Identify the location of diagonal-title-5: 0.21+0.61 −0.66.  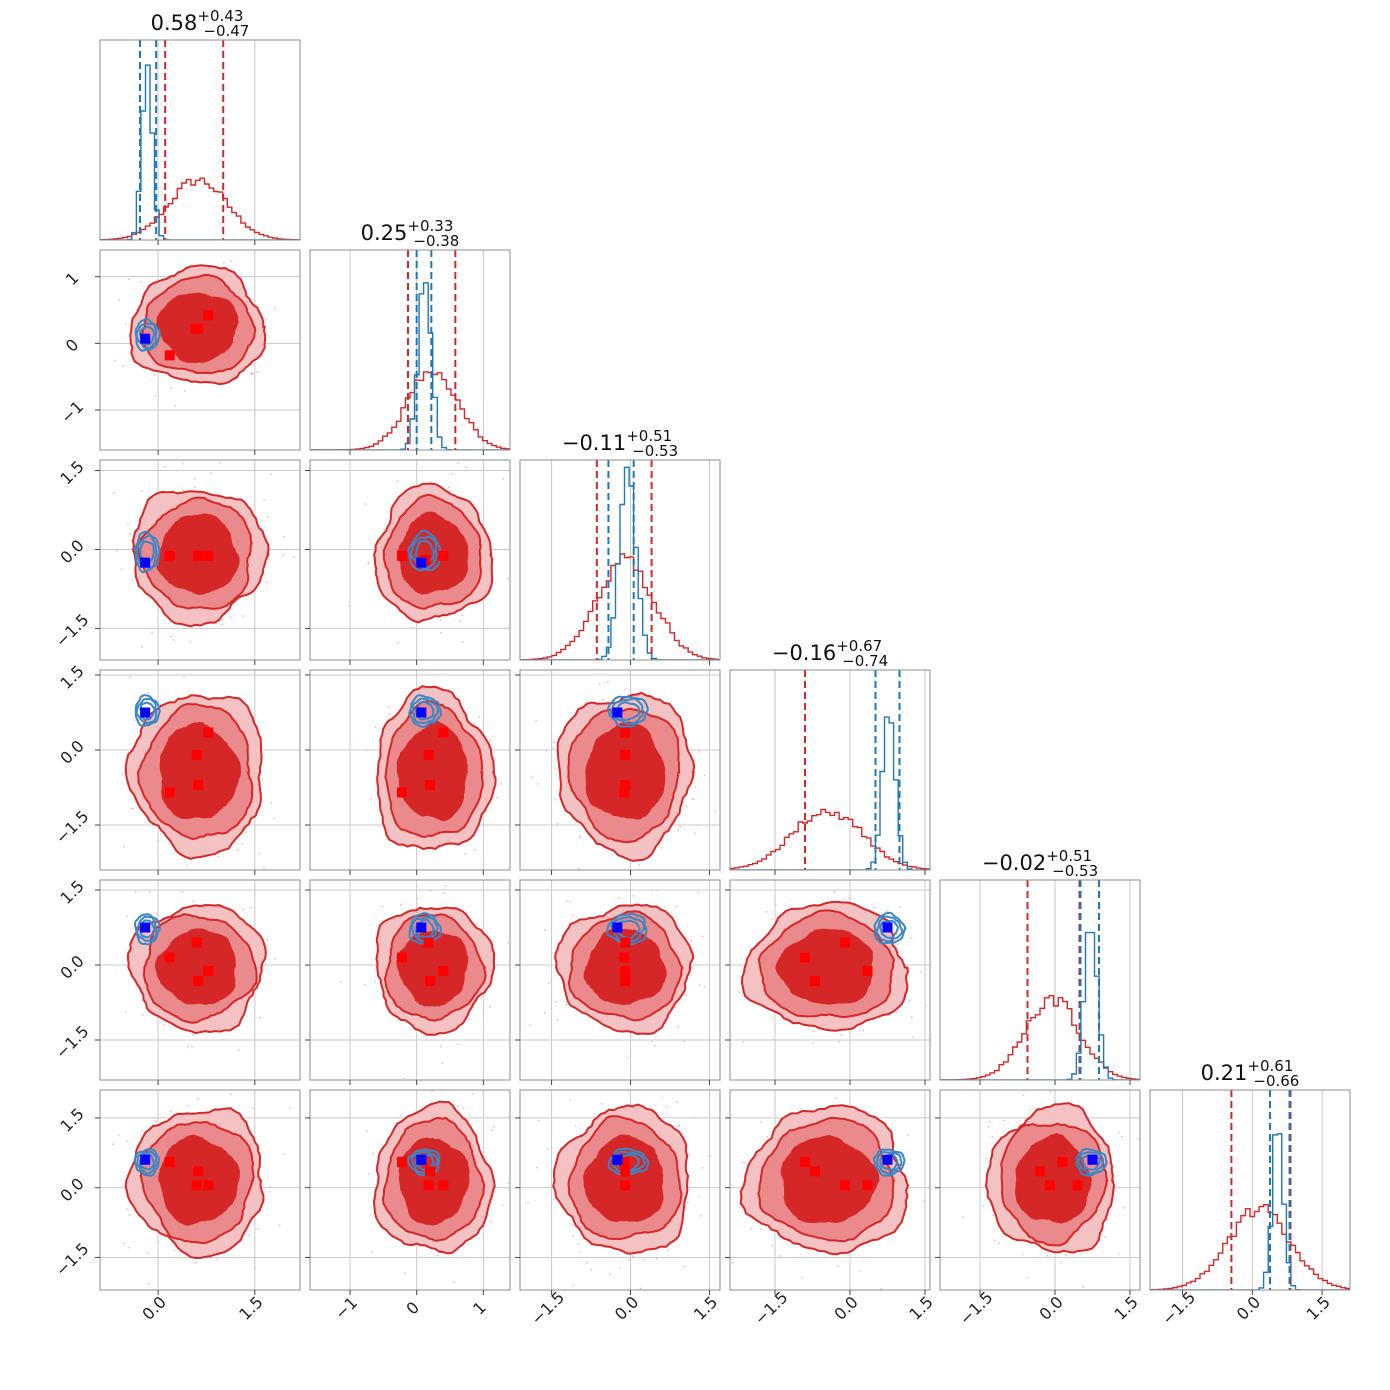
(1250, 1073).